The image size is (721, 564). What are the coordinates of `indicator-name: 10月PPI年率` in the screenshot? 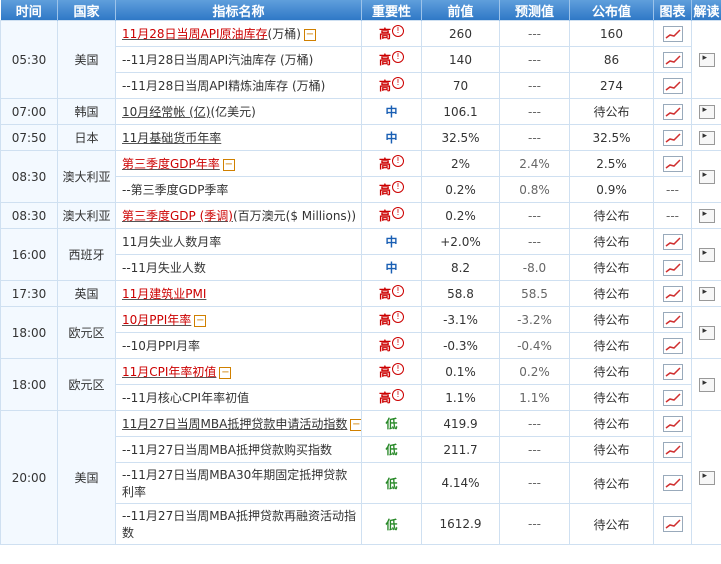 It's located at (157, 320).